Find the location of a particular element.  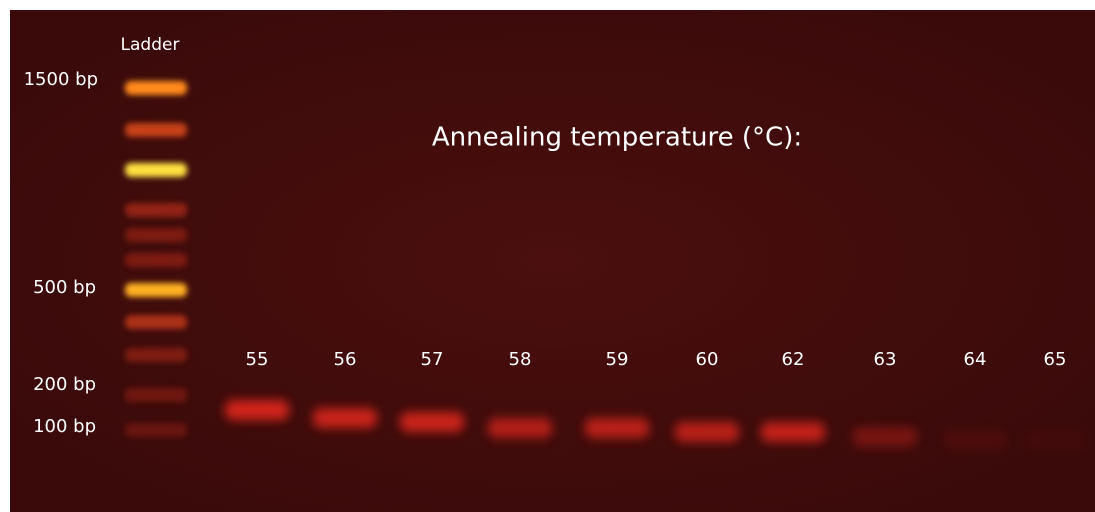

size-marker: 500 bp is located at coordinates (64, 287).